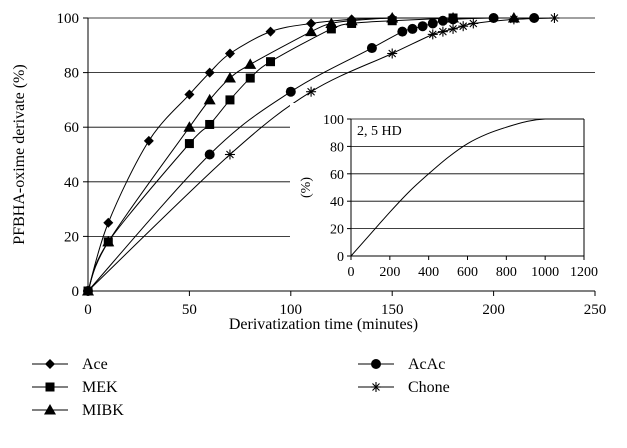  I want to click on inset-y-tick-label: 80, so click(337, 147).